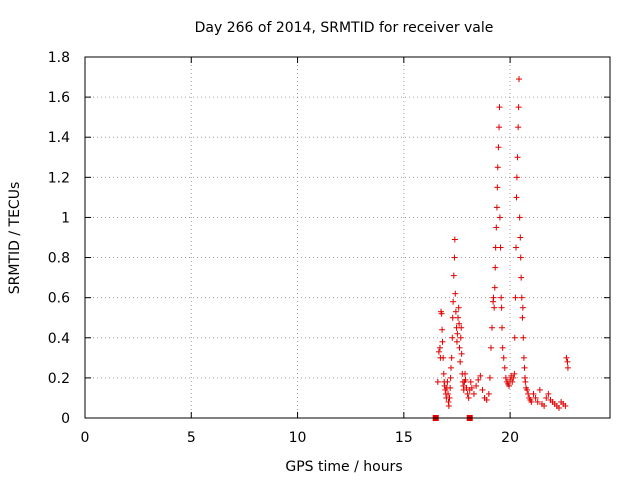 Image resolution: width=640 pixels, height=480 pixels. What do you see at coordinates (59, 379) in the screenshot?
I see `y-tick-label: 0.2` at bounding box center [59, 379].